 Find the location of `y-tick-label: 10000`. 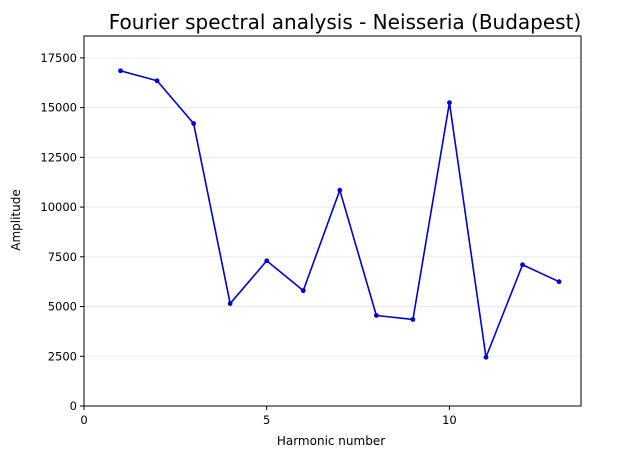

y-tick-label: 10000 is located at coordinates (58, 207).